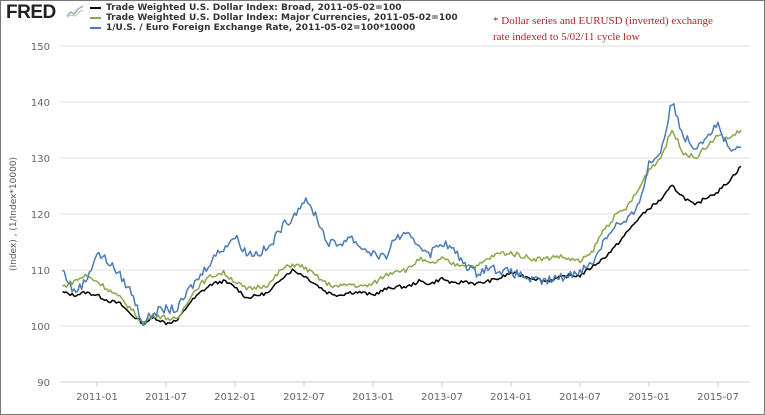  What do you see at coordinates (718, 397) in the screenshot?
I see `x-tick-label: 2015-07` at bounding box center [718, 397].